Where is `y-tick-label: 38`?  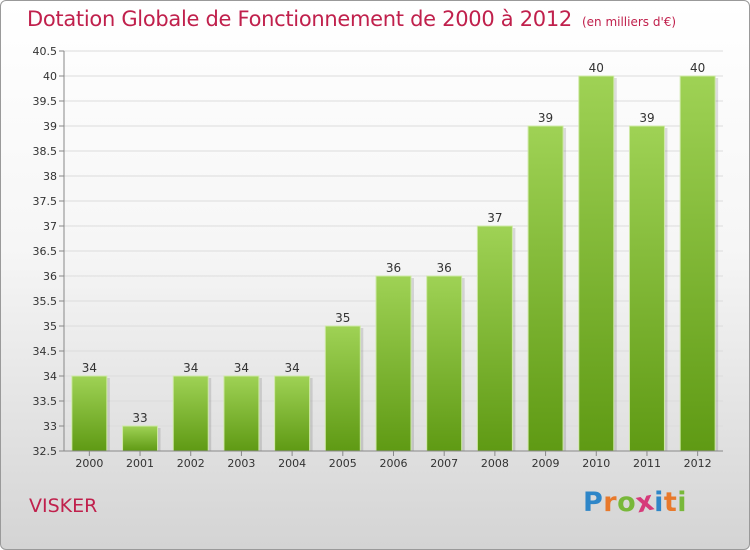
y-tick-label: 38 is located at coordinates (50, 176).